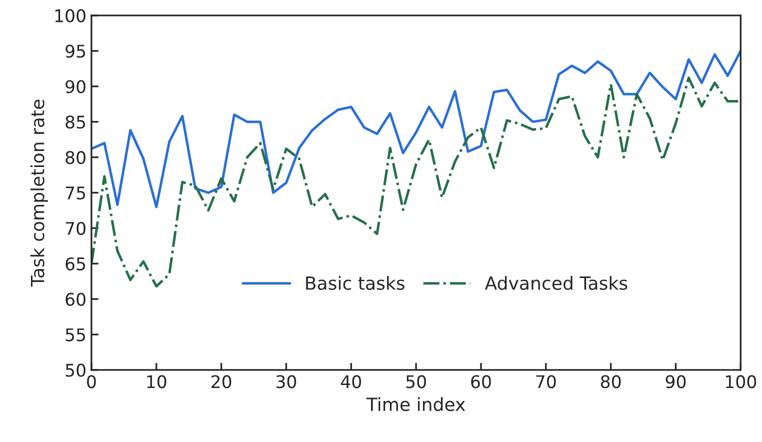 Image resolution: width=762 pixels, height=442 pixels. Describe the element at coordinates (676, 381) in the screenshot. I see `x-tick-label: 90` at that location.